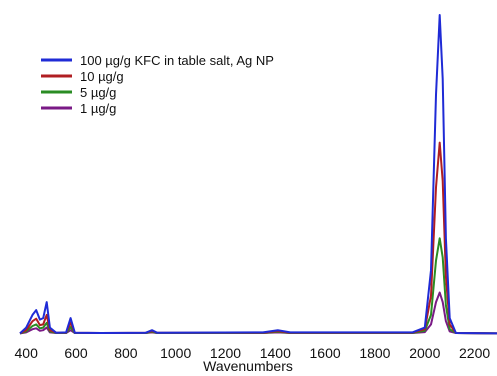  What do you see at coordinates (225, 353) in the screenshot?
I see `x-tick-label: 1200` at bounding box center [225, 353].